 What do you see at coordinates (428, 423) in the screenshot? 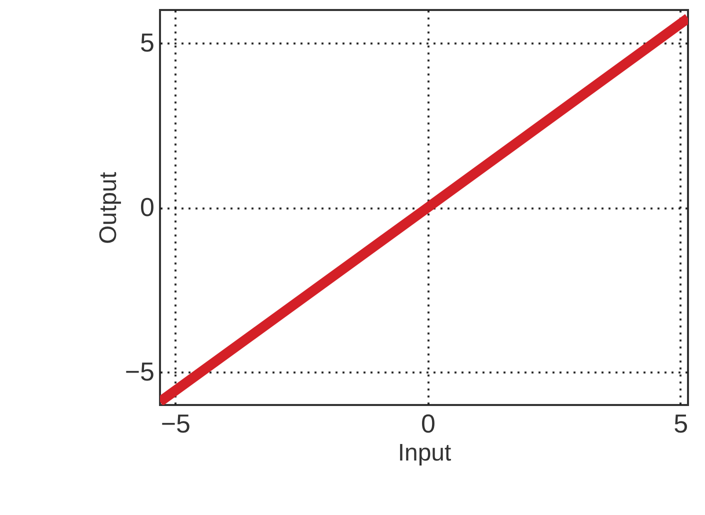
I see `x-tick-label: 0` at bounding box center [428, 423].